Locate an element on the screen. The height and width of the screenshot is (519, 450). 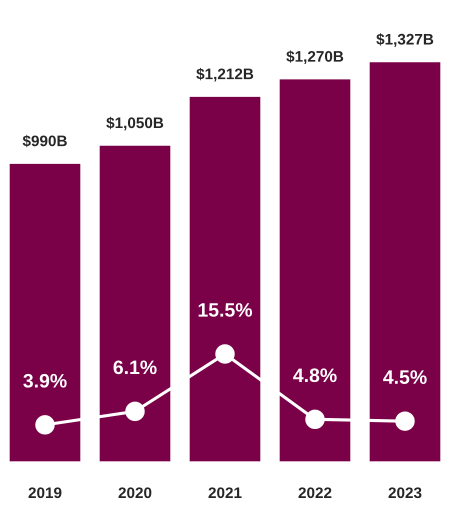
data-label: $1,327B is located at coordinates (405, 40).